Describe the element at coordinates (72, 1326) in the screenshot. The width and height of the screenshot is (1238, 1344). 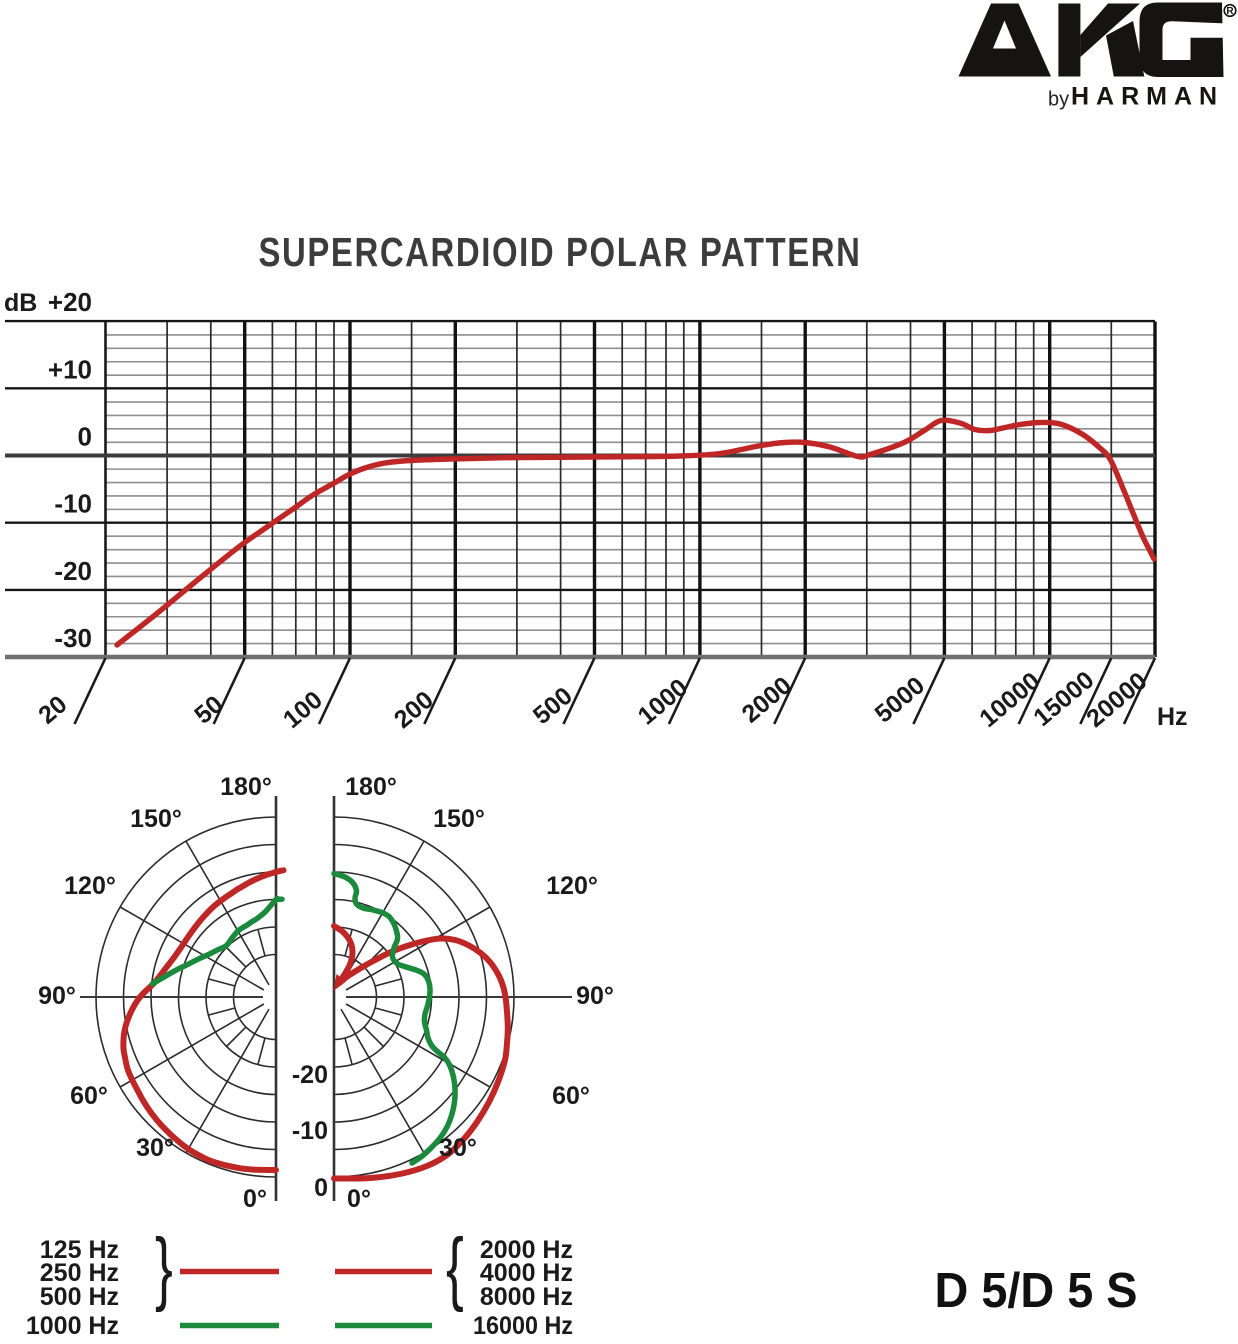
I see `svg-text: 1000 Hz` at that location.